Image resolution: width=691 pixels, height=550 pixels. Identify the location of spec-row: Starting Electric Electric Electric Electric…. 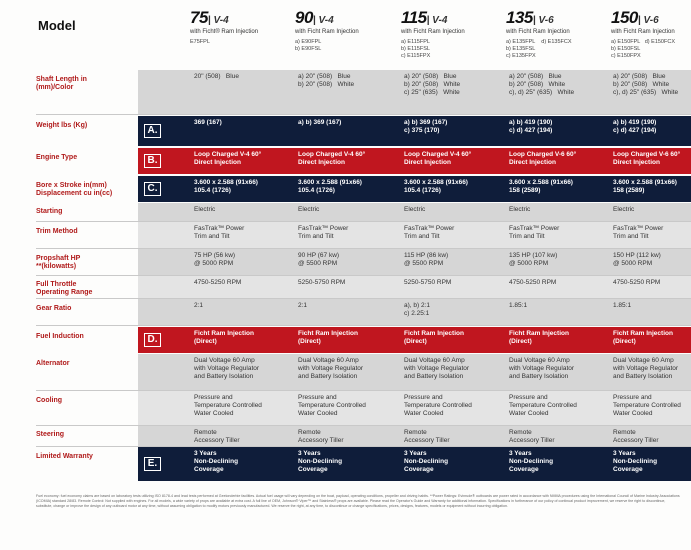
(345, 212).